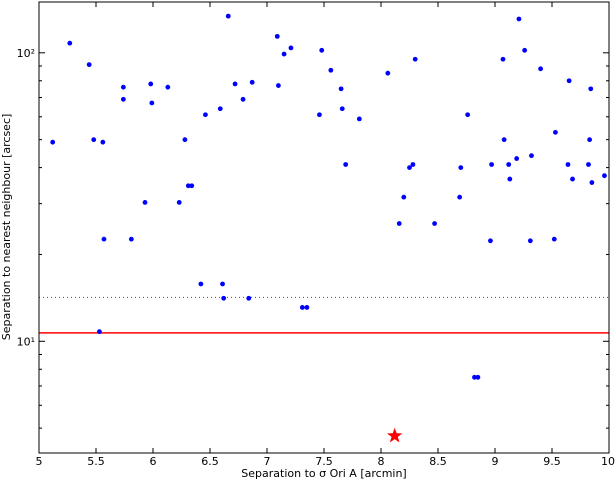  What do you see at coordinates (26, 53) in the screenshot?
I see `y-tick-label: 10²` at bounding box center [26, 53].